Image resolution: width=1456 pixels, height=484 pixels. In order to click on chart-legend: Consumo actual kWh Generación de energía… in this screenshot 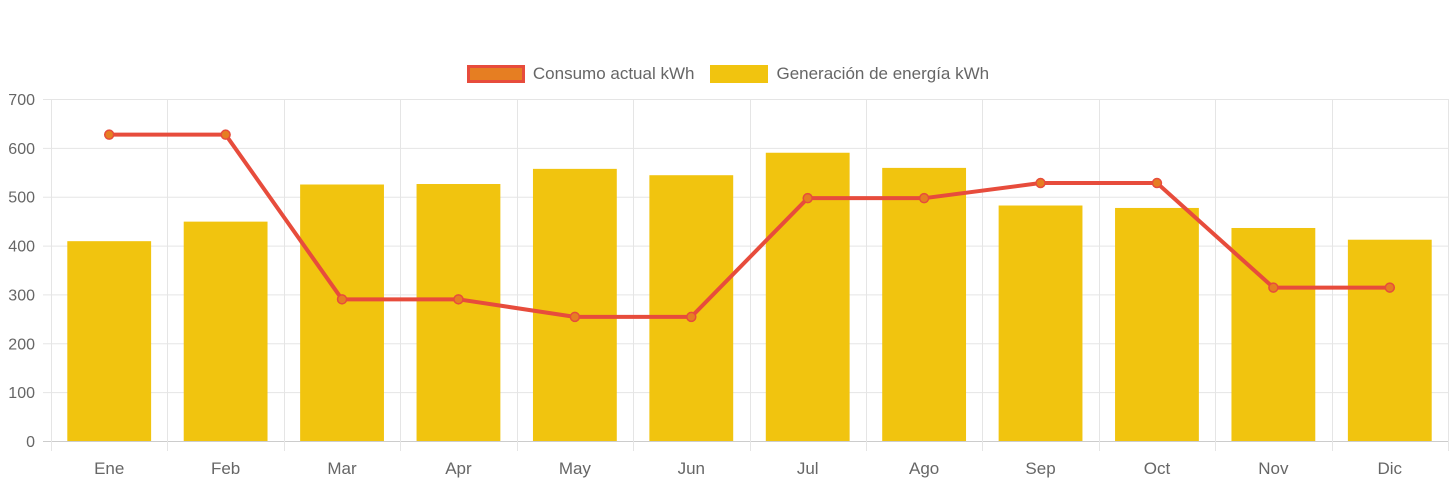, I will do `click(728, 74)`.